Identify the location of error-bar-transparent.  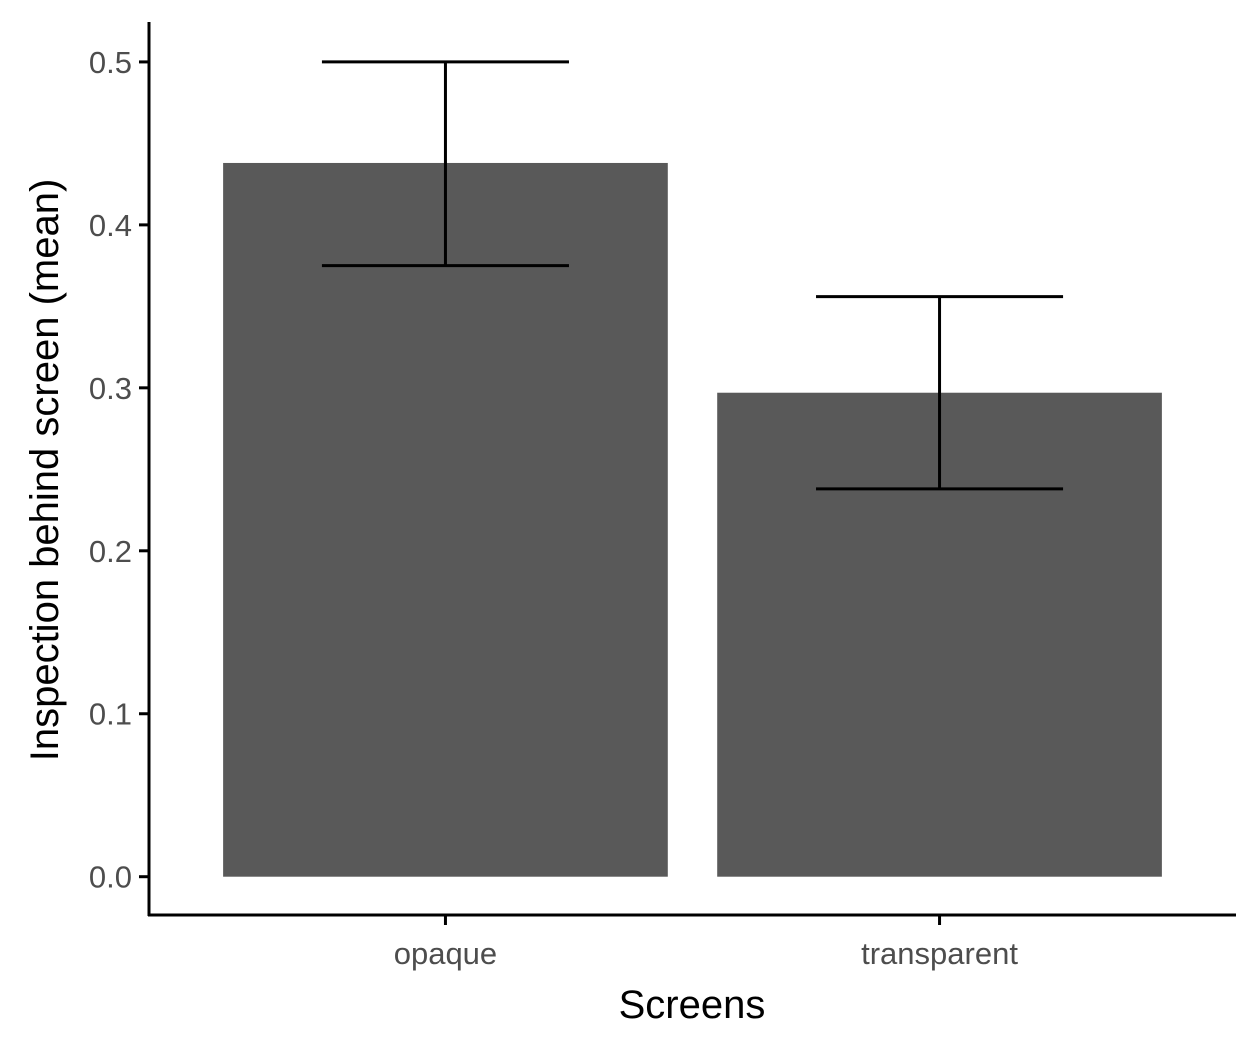
(940, 393).